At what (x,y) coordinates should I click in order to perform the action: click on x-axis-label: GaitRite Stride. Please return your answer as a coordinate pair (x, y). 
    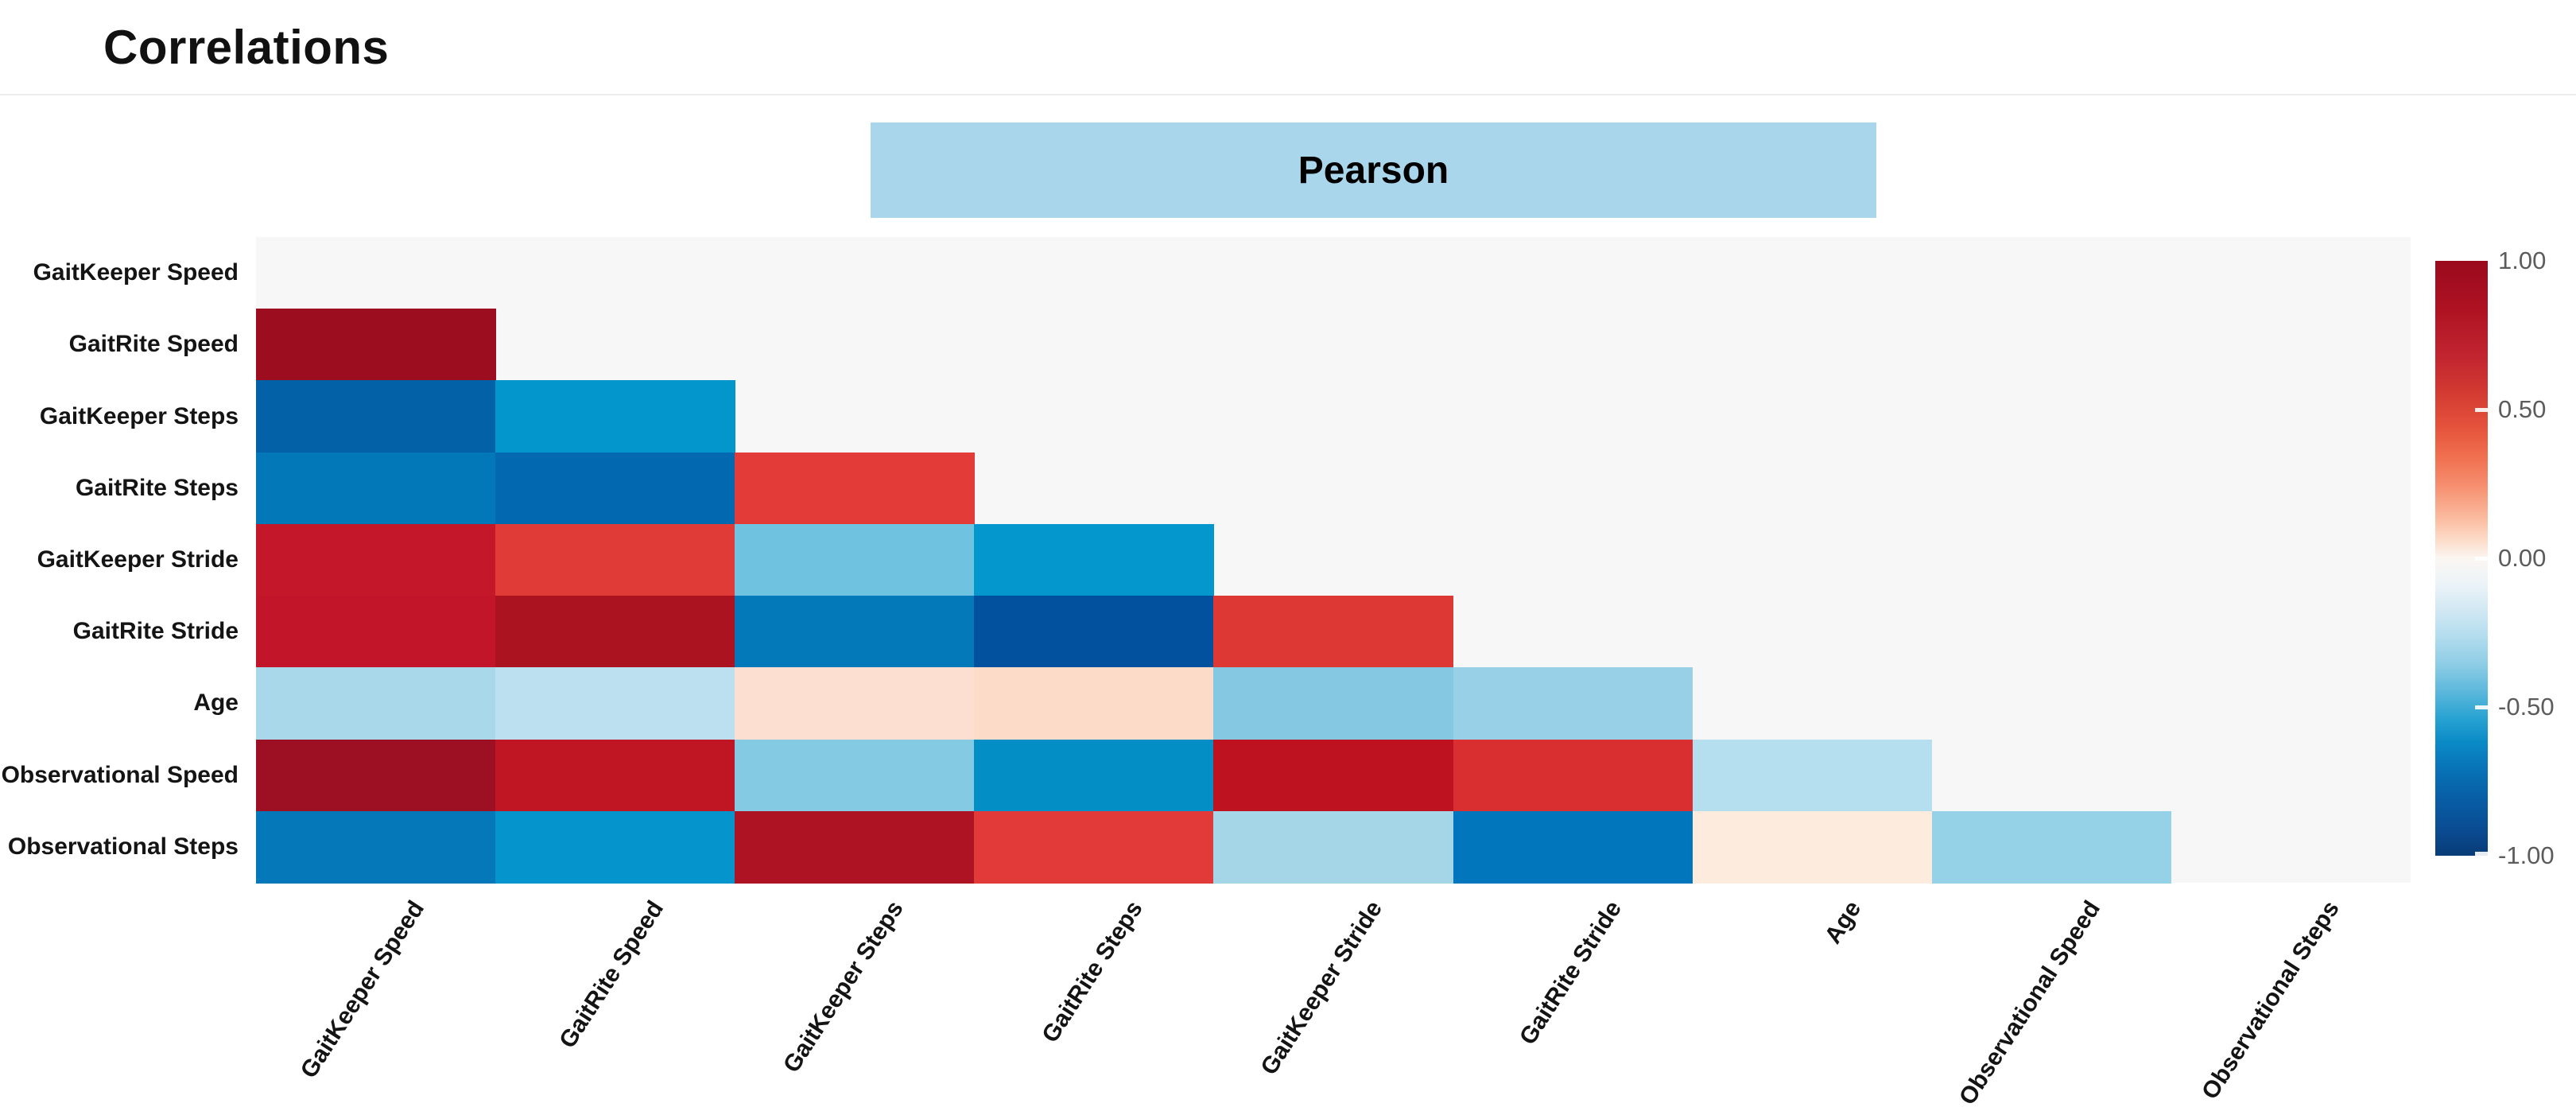
    Looking at the image, I should click on (1571, 973).